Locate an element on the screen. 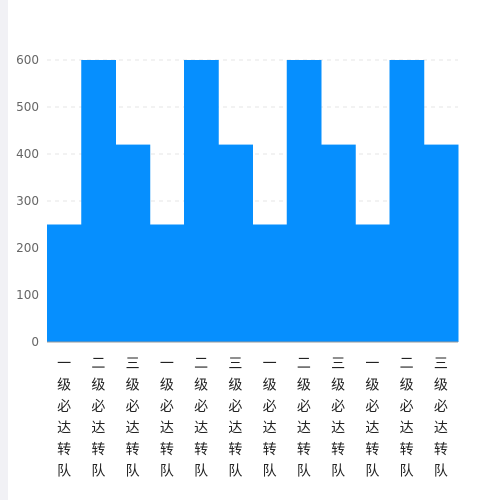 The image size is (500, 500). y-tick-label: 500 is located at coordinates (27, 107).